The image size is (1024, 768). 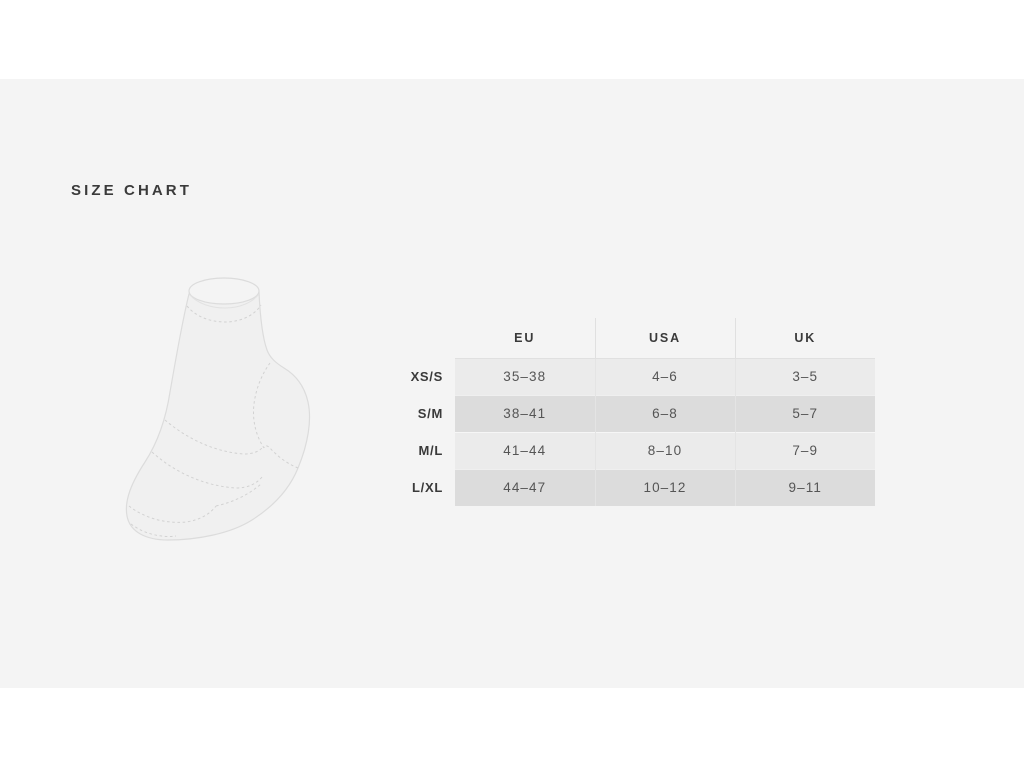 What do you see at coordinates (525, 338) in the screenshot?
I see `column-header-eu: EU` at bounding box center [525, 338].